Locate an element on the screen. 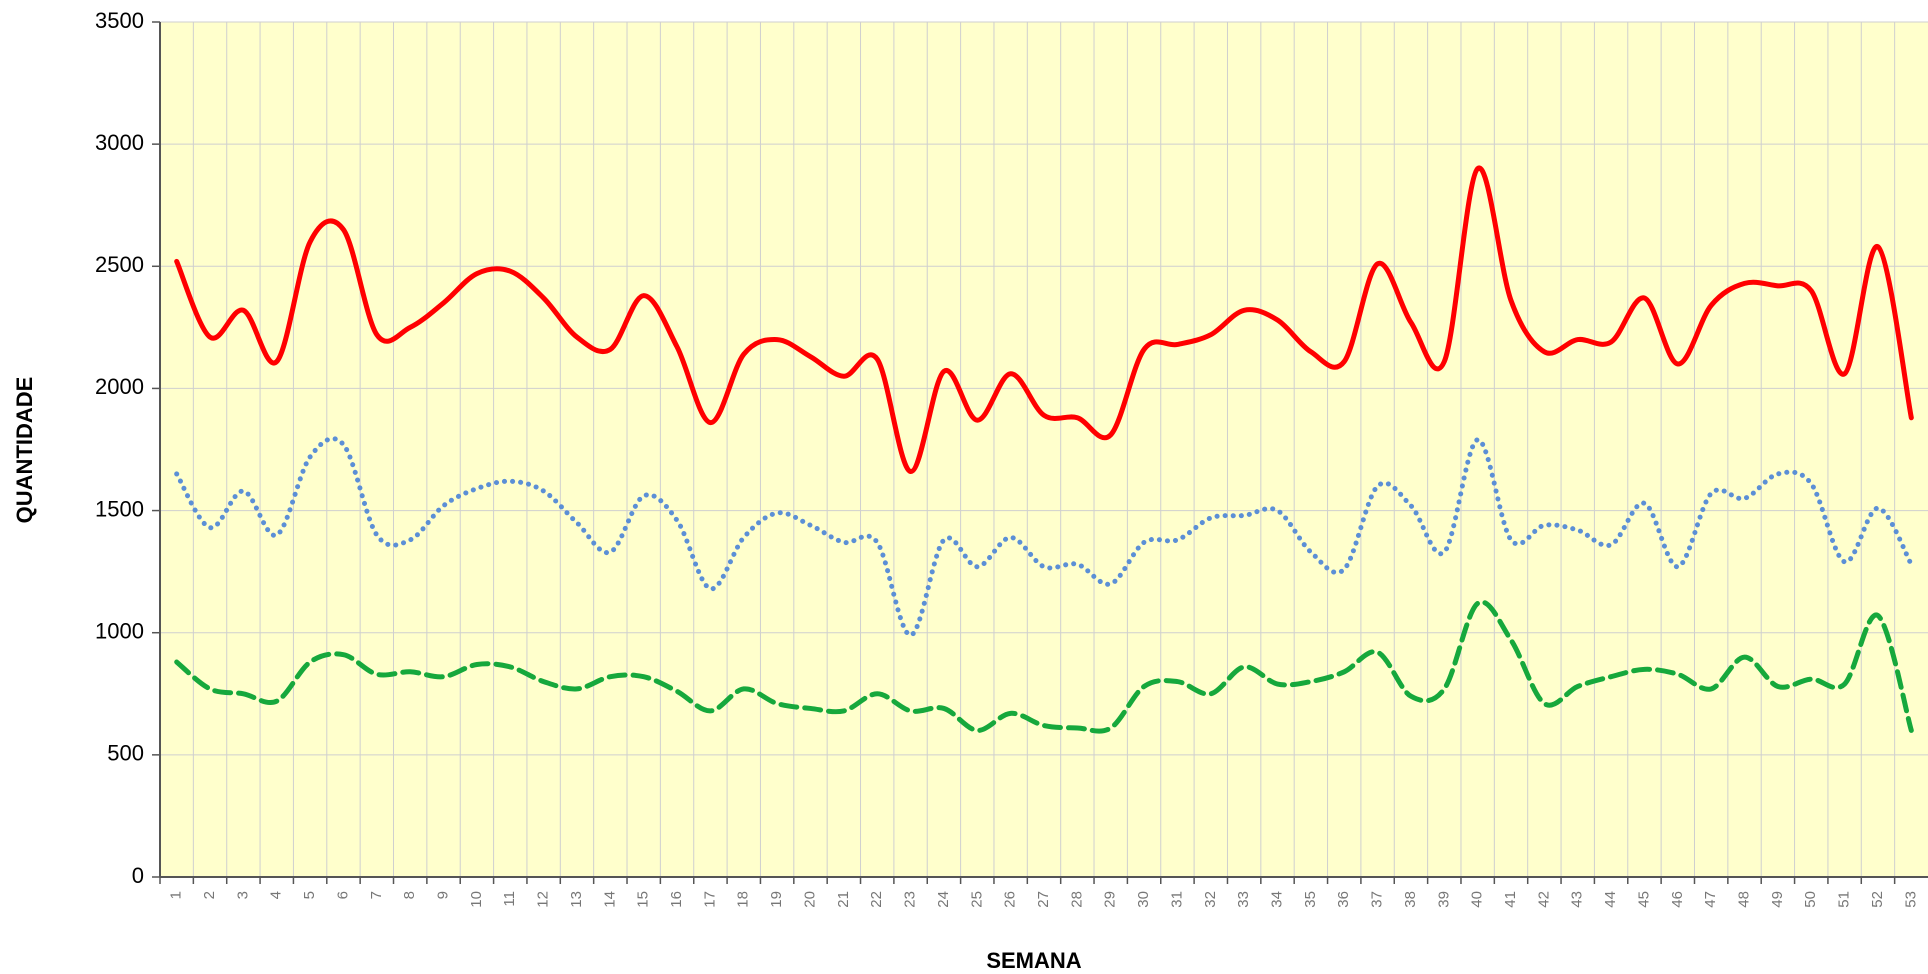  x-tick-label: 38 is located at coordinates (1410, 899).